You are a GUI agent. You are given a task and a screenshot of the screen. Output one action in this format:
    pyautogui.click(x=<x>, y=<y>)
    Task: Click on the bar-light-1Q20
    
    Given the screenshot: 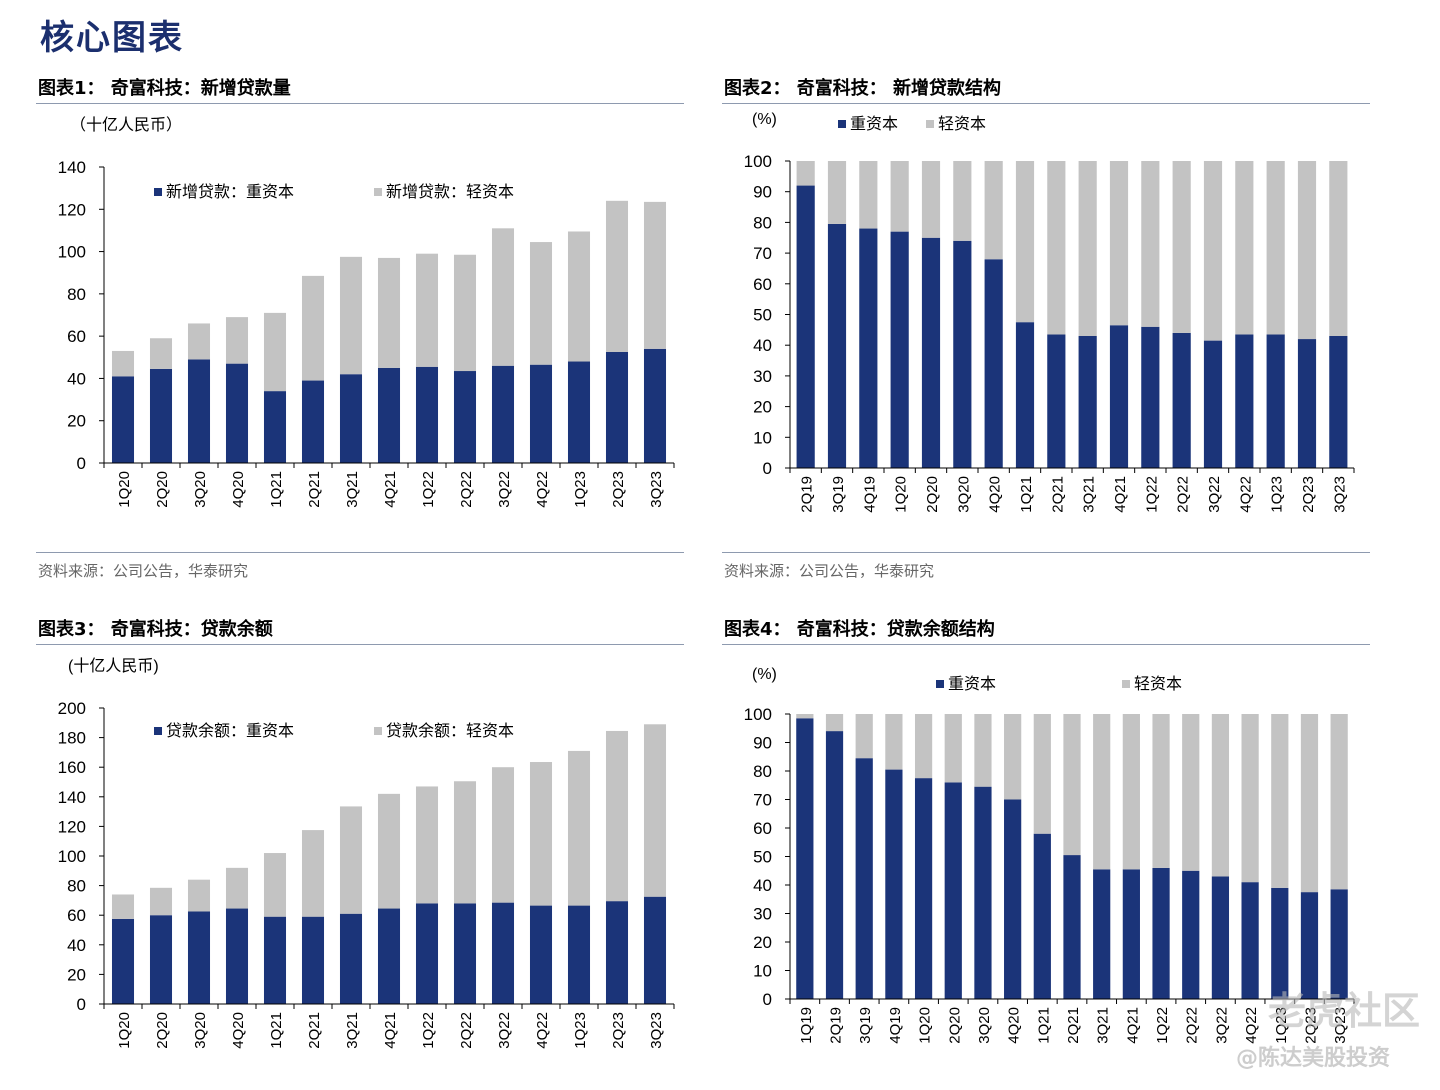 What is the action you would take?
    pyautogui.click(x=923, y=746)
    